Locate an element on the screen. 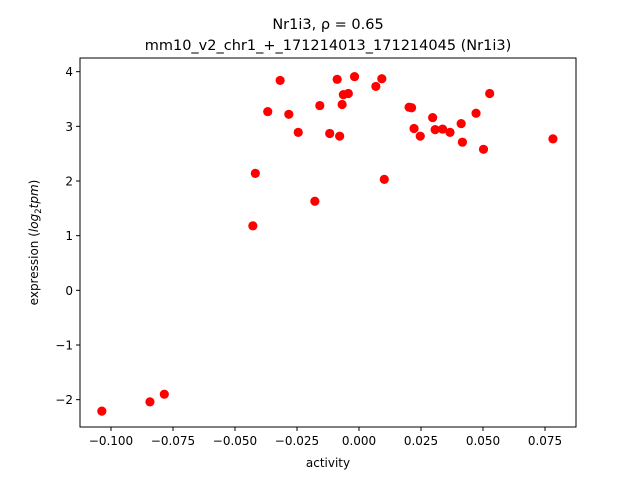  y-tick-label-6: 3 is located at coordinates (69, 127).